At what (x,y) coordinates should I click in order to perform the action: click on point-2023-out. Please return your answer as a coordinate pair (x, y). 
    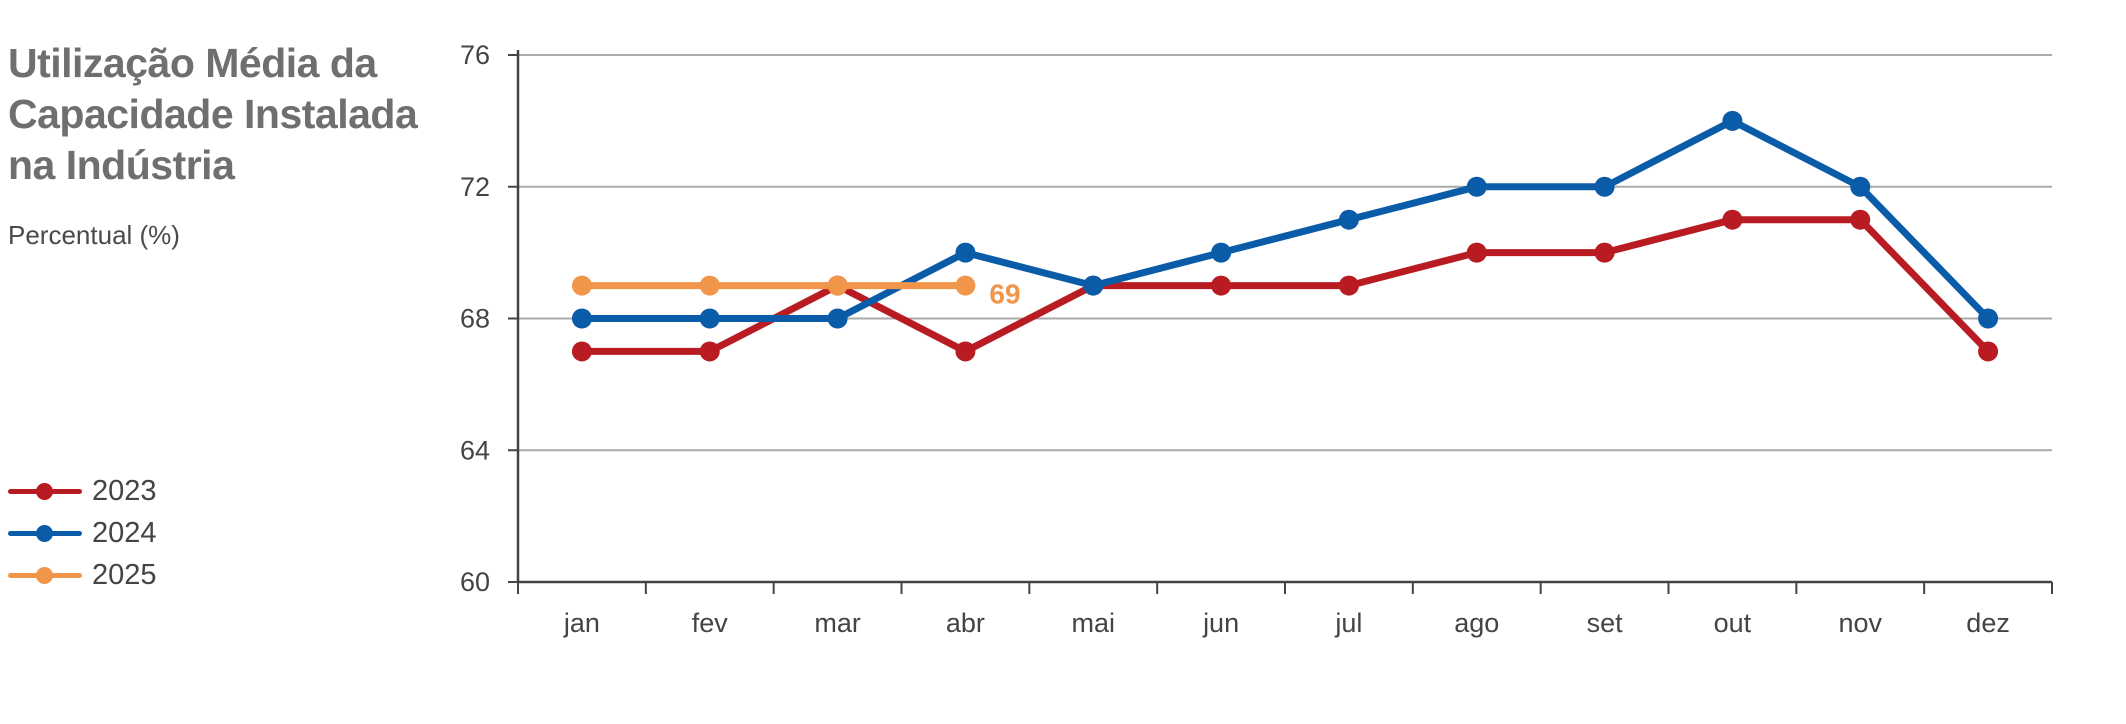
    Looking at the image, I should click on (1732, 219).